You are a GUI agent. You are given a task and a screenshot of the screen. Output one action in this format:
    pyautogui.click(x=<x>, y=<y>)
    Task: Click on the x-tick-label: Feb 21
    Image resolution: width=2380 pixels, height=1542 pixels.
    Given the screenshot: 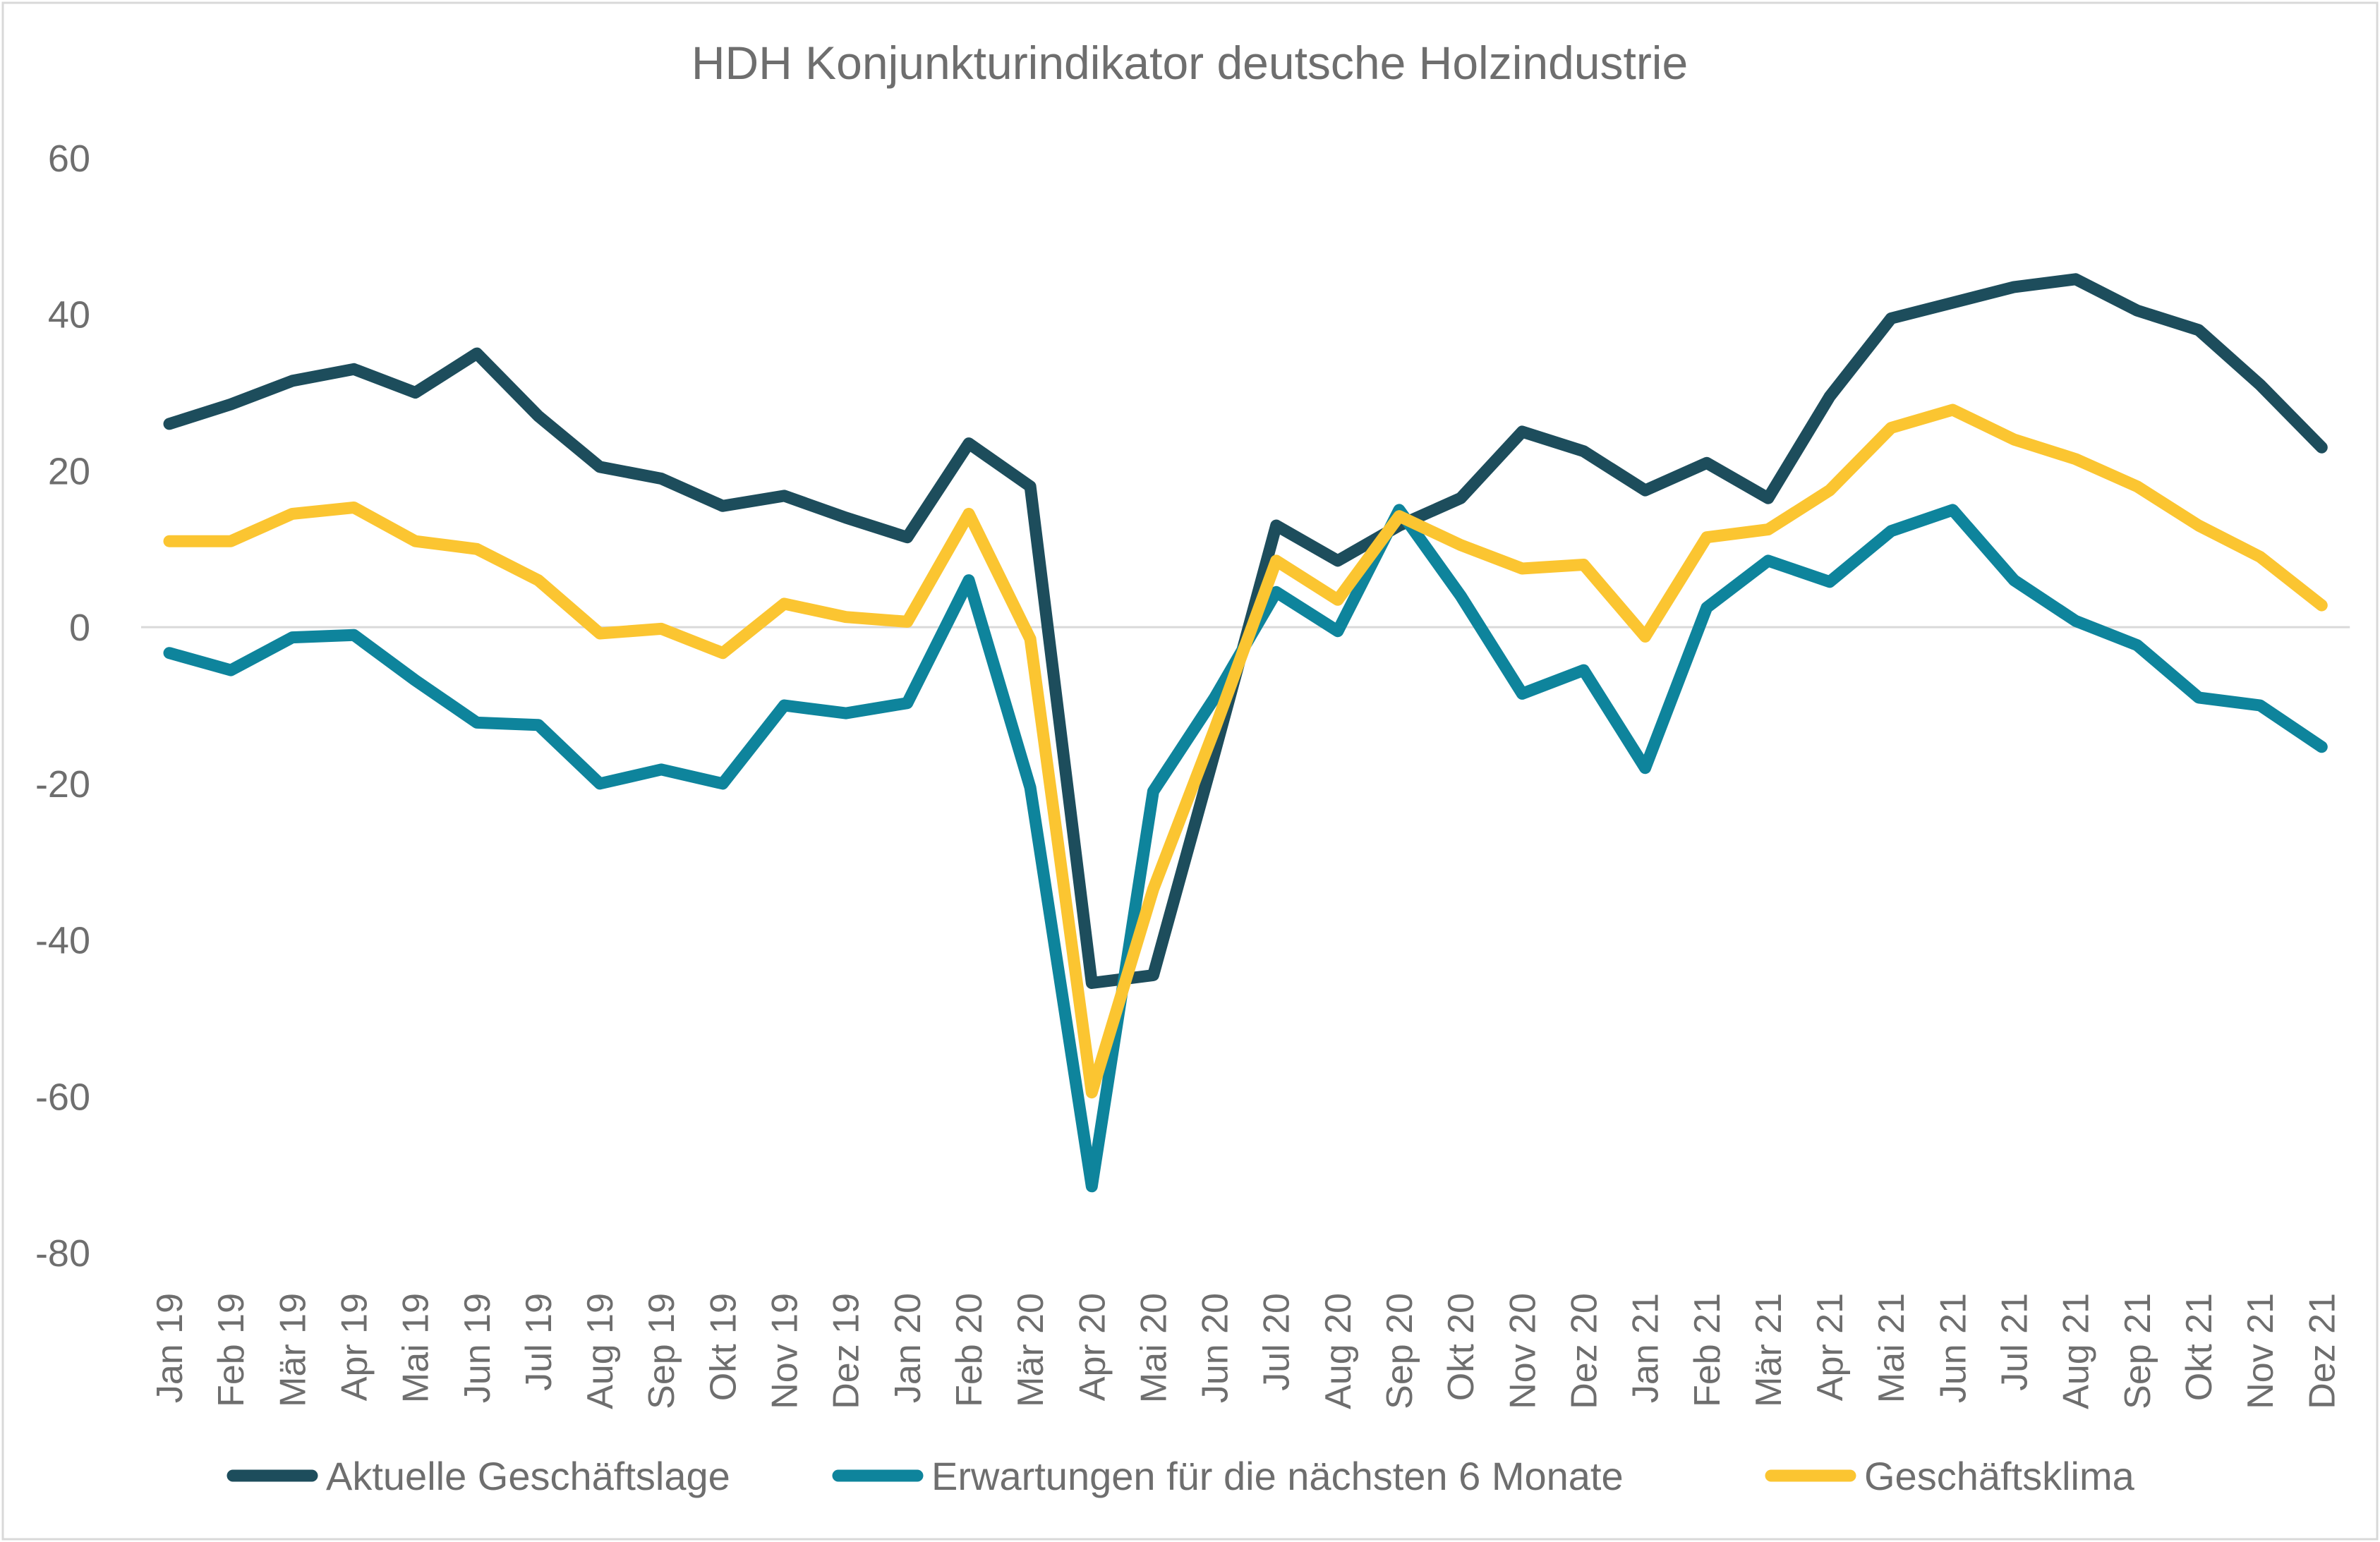 What is the action you would take?
    pyautogui.click(x=1708, y=1350)
    